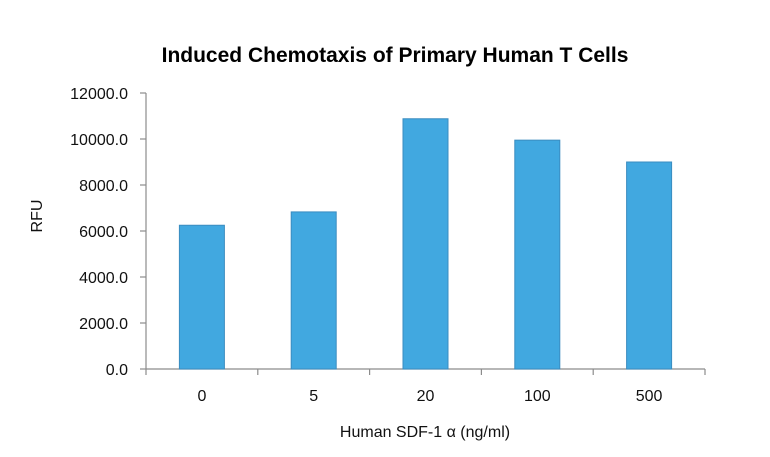 The image size is (770, 457). I want to click on y-tick-label: 12000.0, so click(99, 94).